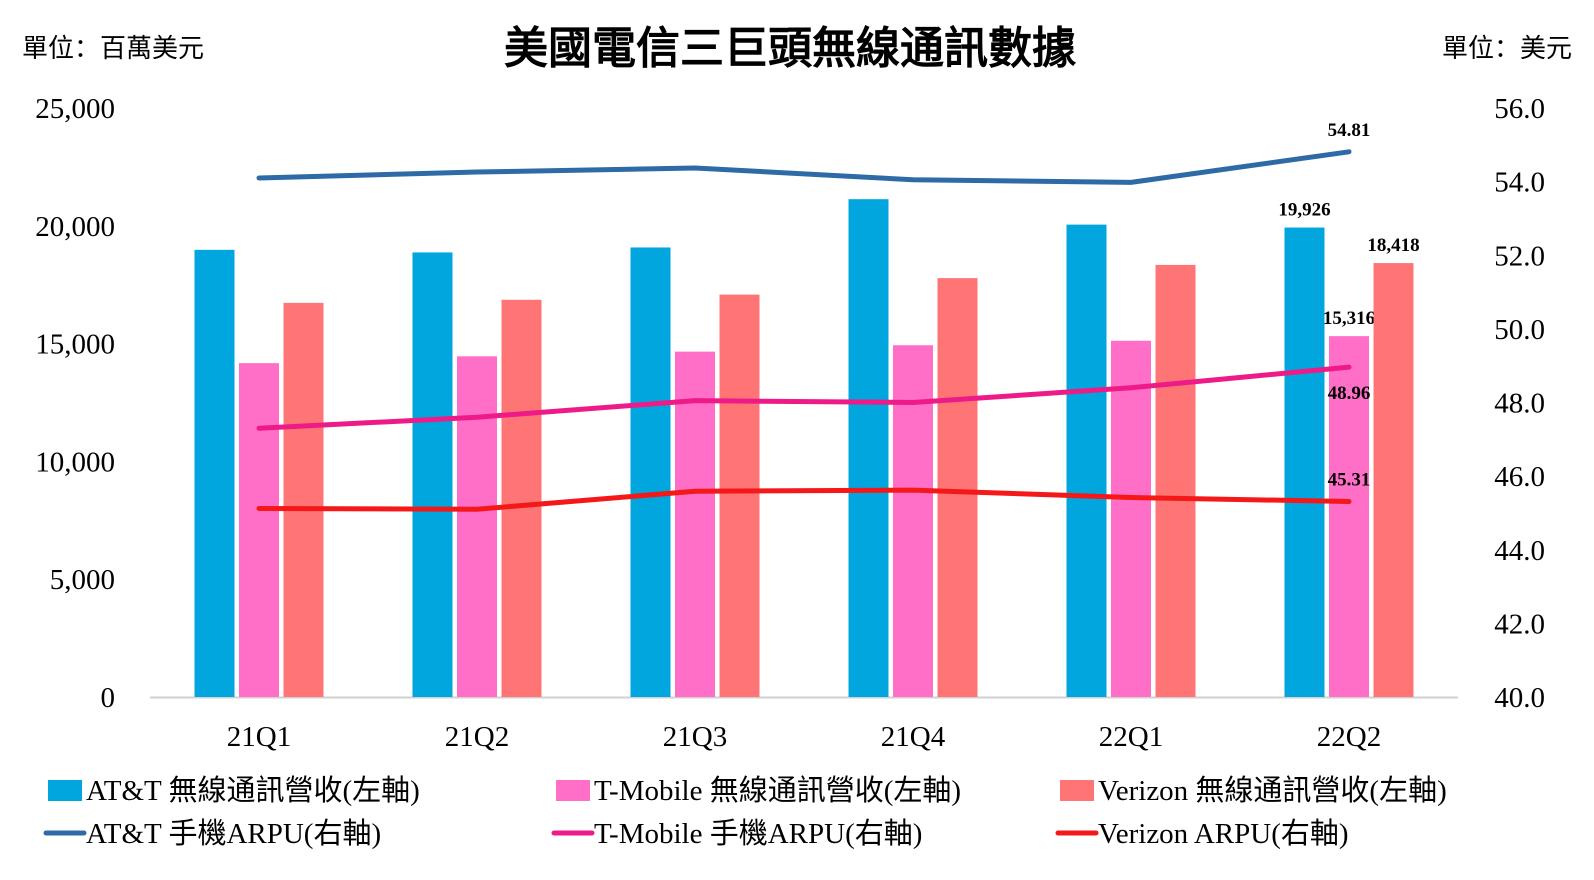 This screenshot has height=880, width=1594. I want to click on line-data-label: 48.96, so click(1349, 393).